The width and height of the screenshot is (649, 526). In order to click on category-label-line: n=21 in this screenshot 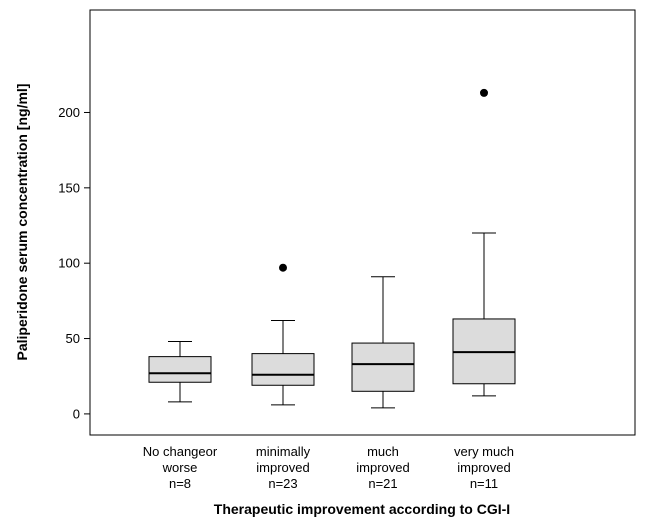, I will do `click(382, 483)`.